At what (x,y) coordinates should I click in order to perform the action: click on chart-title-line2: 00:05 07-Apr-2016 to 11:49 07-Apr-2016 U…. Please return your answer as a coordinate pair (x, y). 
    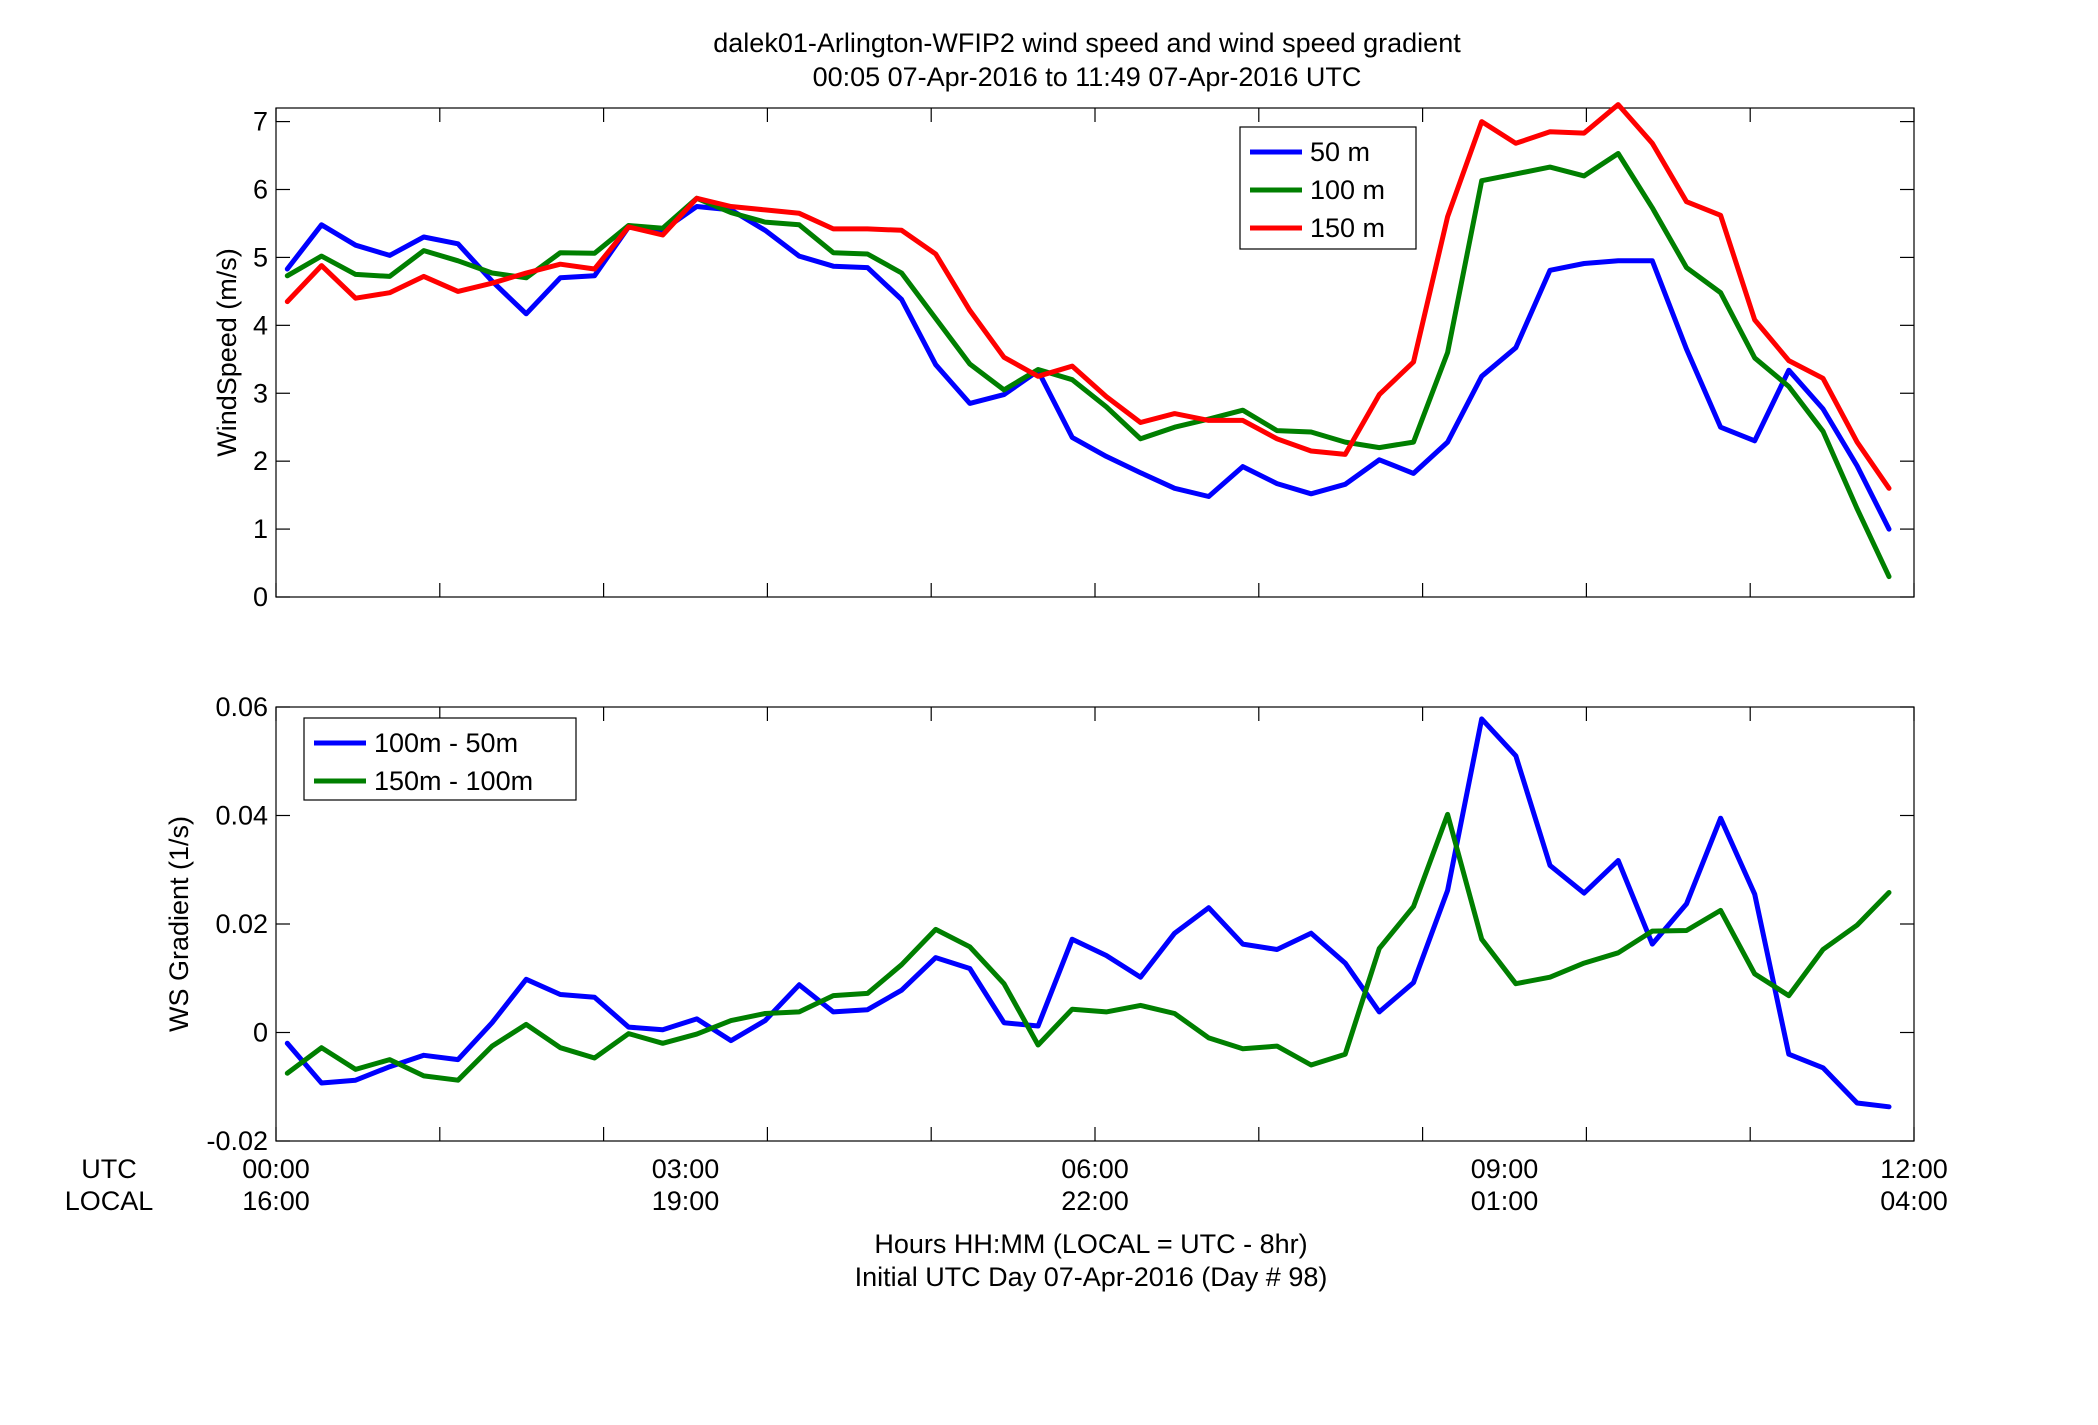
    Looking at the image, I should click on (1087, 77).